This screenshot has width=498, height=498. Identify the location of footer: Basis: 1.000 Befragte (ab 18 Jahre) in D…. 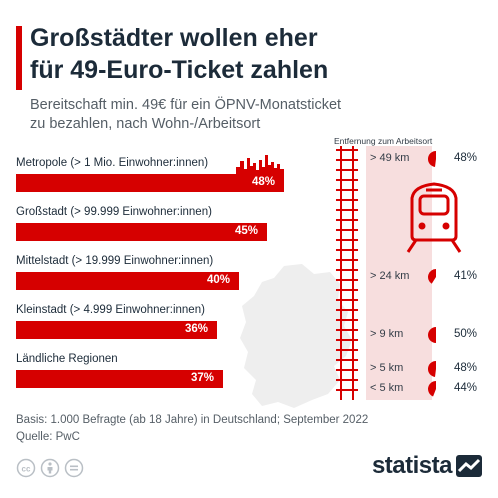
(192, 429).